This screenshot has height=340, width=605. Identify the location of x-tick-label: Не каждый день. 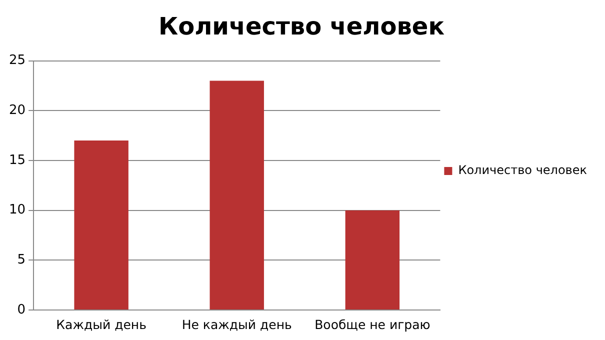
(237, 324).